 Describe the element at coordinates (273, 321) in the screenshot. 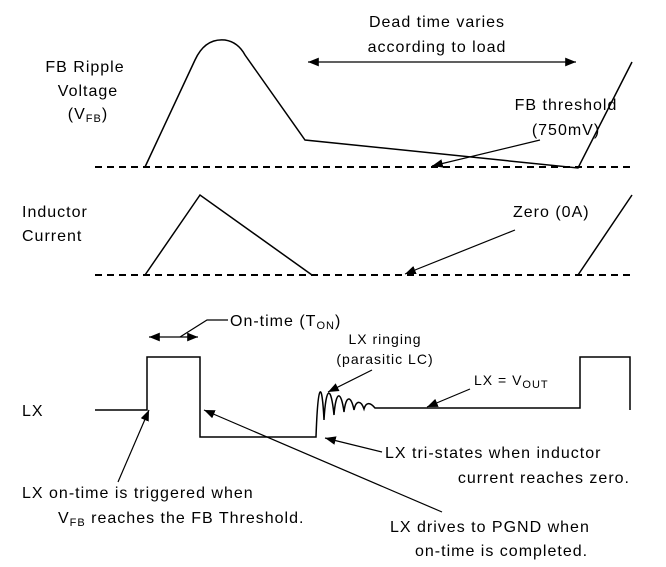

I see `text: On-time (T` at that location.